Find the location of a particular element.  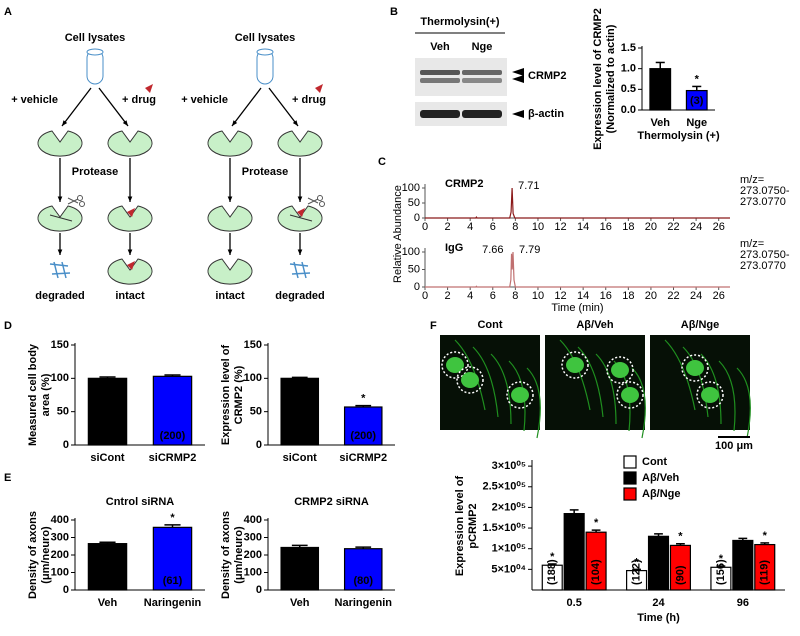

x-tick-label: 26 is located at coordinates (719, 227).